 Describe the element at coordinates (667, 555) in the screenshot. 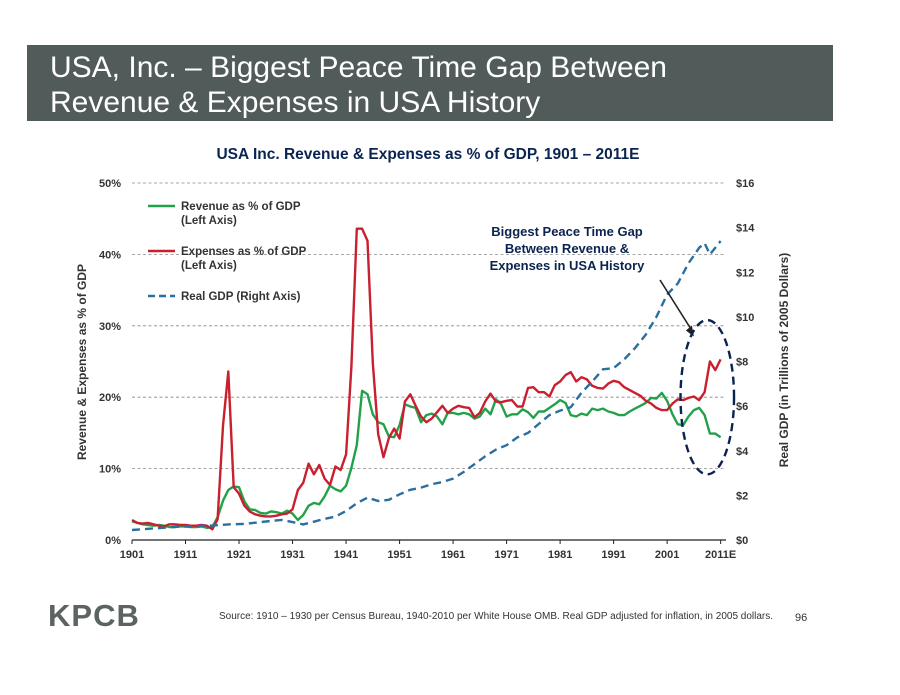

I see `x-tick-label: 2001` at that location.